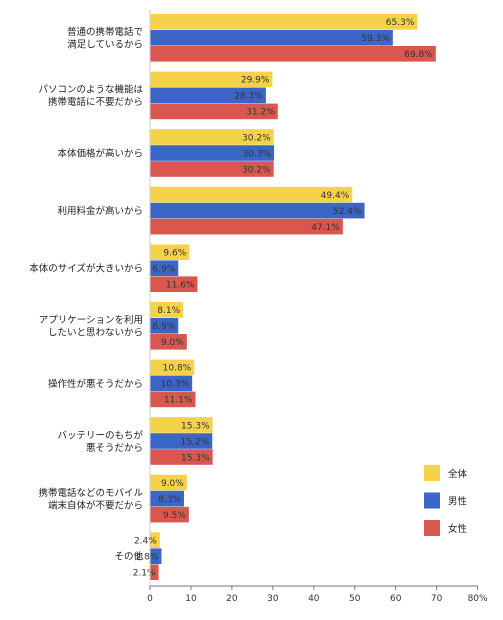 Image resolution: width=503 pixels, height=620 pixels. What do you see at coordinates (437, 599) in the screenshot?
I see `x-tick-label: 70` at bounding box center [437, 599].